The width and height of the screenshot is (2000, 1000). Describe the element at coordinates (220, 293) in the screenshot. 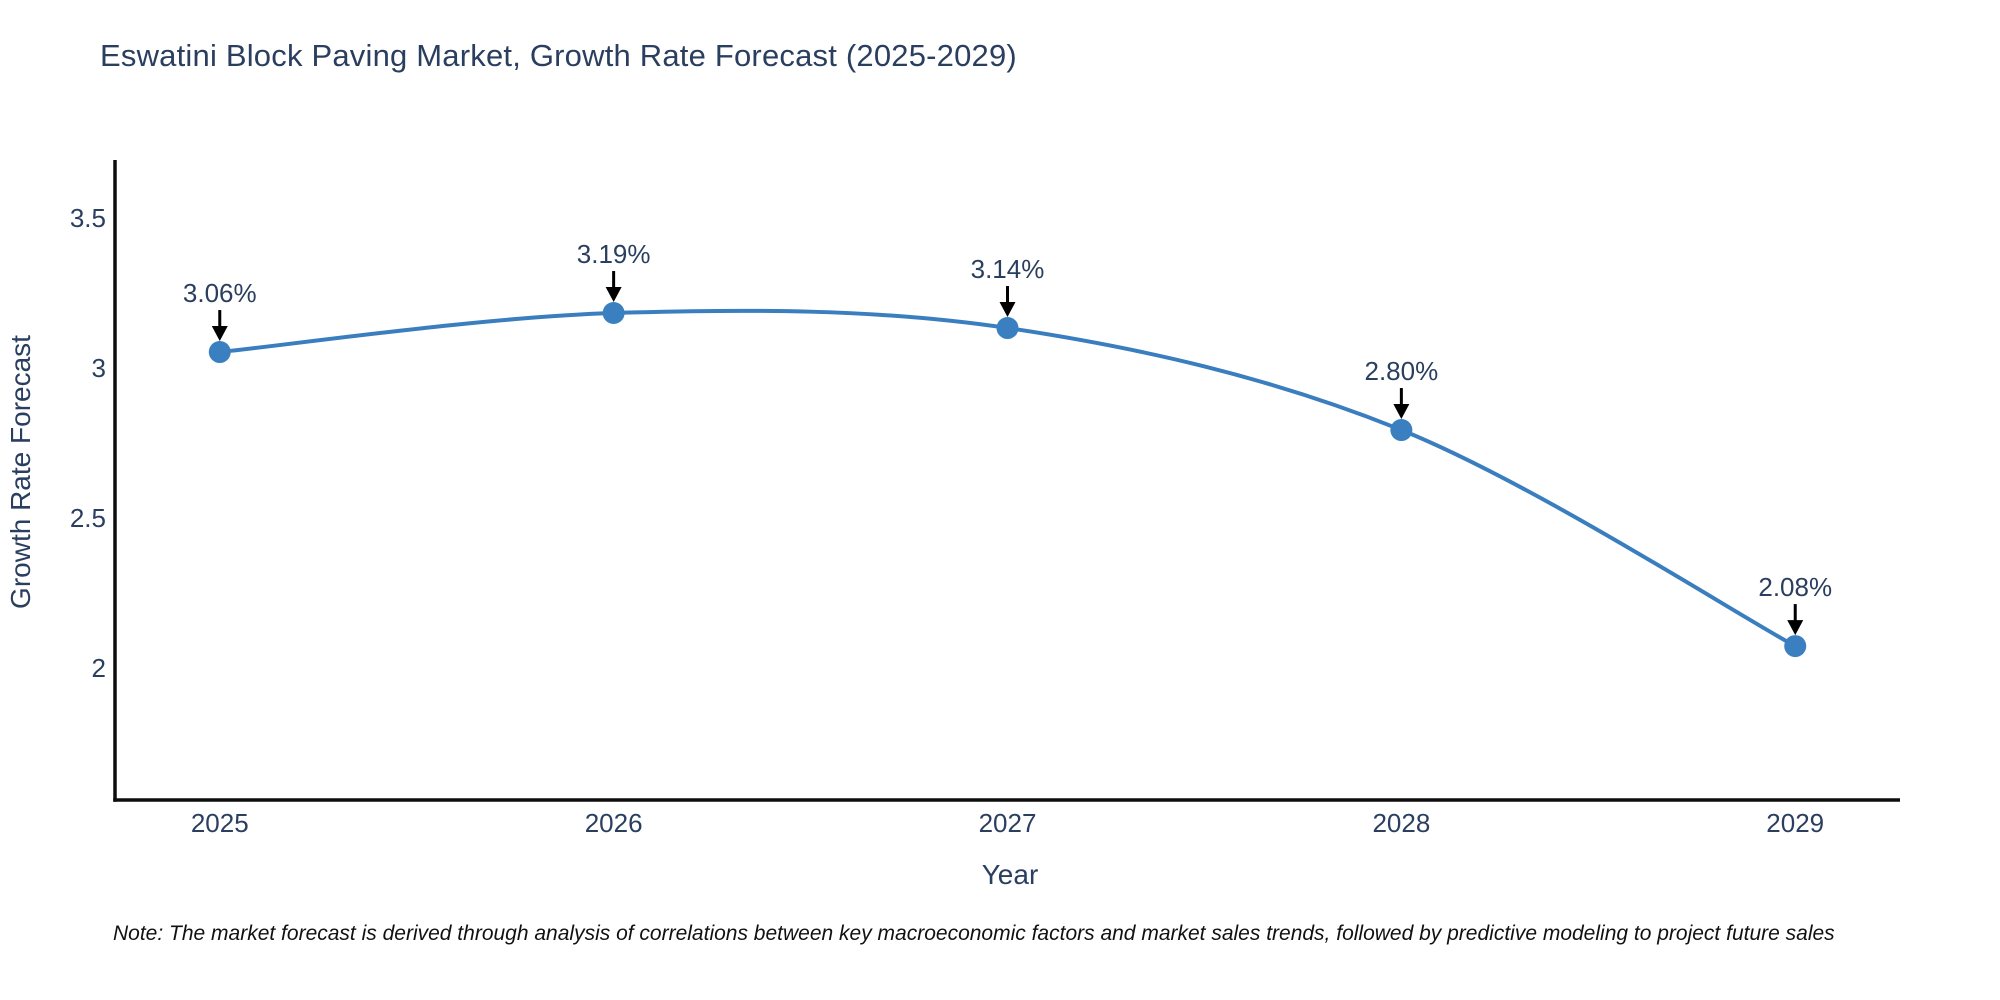

I see `point-annotation-label: 3.06%` at that location.